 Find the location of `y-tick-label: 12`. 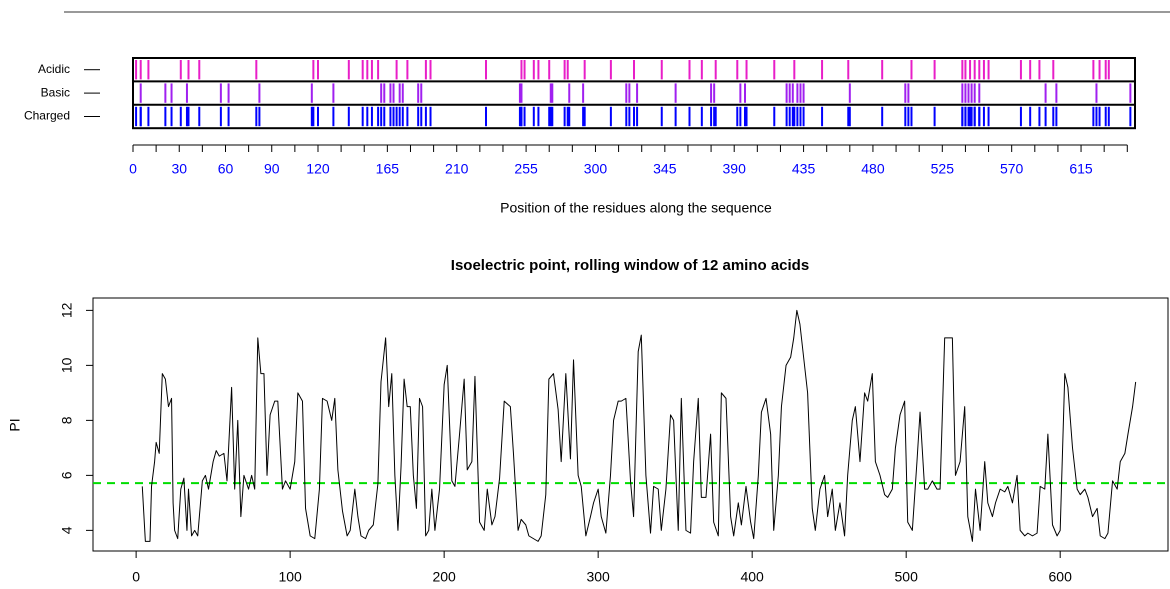

y-tick-label: 12 is located at coordinates (67, 310).